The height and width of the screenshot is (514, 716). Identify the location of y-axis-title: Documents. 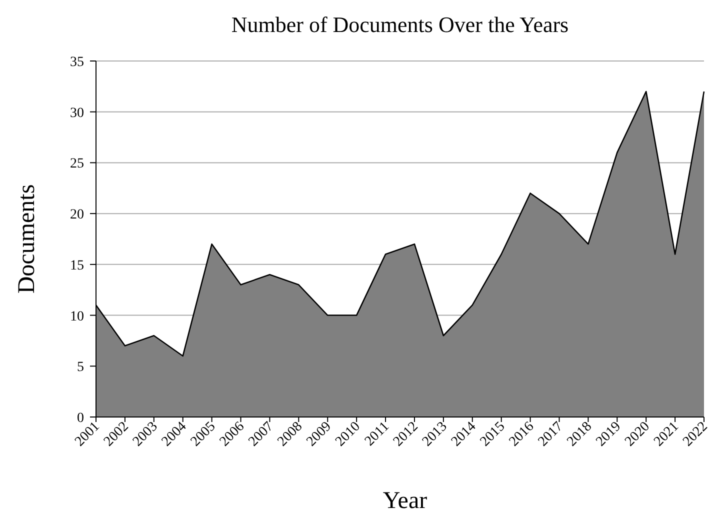
(27, 239).